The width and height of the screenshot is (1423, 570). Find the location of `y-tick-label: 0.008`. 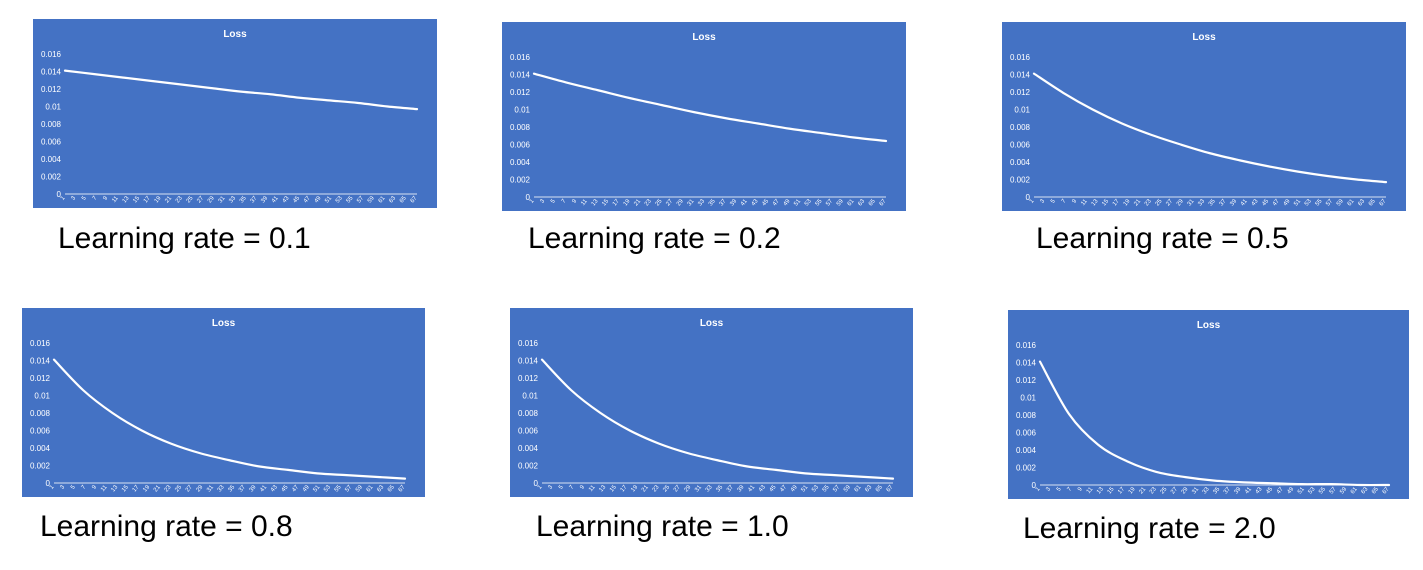

y-tick-label: 0.008 is located at coordinates (51, 124).